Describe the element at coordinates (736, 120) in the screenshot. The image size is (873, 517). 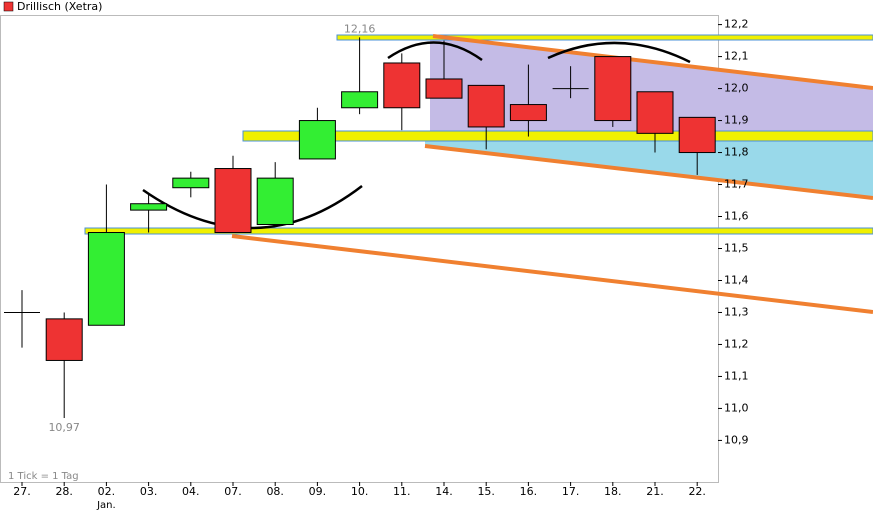
I see `y-tick-label: 11,9` at that location.